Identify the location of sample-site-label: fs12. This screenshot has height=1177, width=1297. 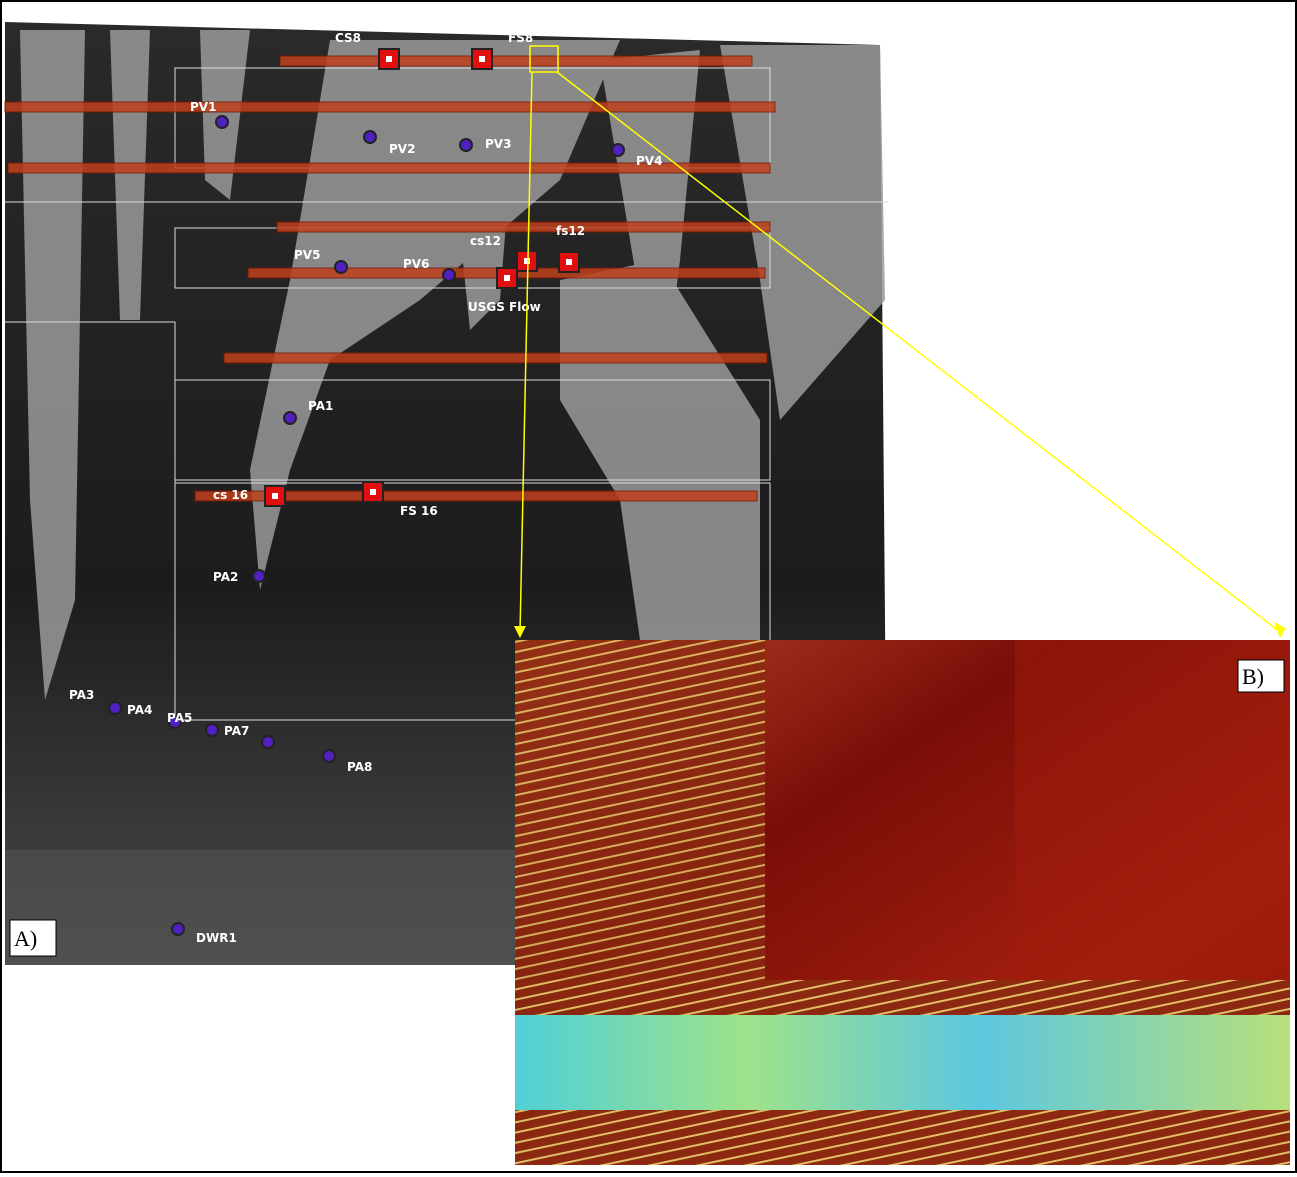
(570, 231).